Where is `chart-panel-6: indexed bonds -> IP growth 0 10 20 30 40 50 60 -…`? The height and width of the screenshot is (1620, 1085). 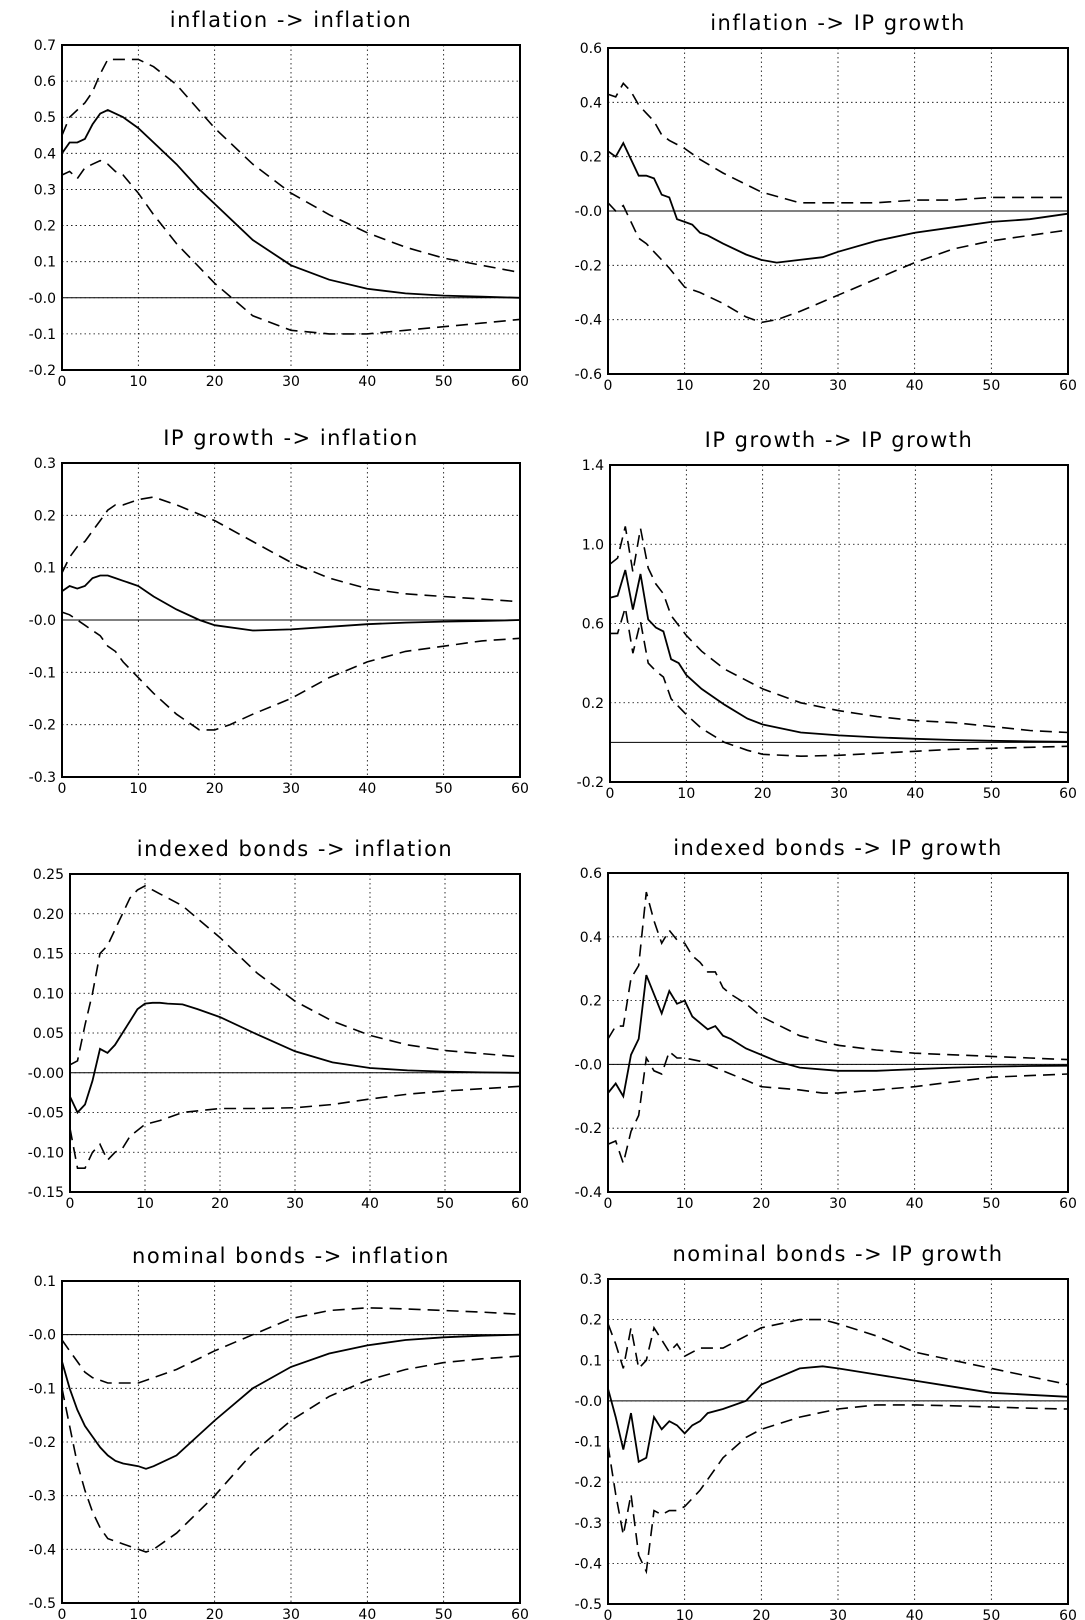 chart-panel-6: indexed bonds -> IP growth 0 10 20 30 40 50 60 -… is located at coordinates (826, 1024).